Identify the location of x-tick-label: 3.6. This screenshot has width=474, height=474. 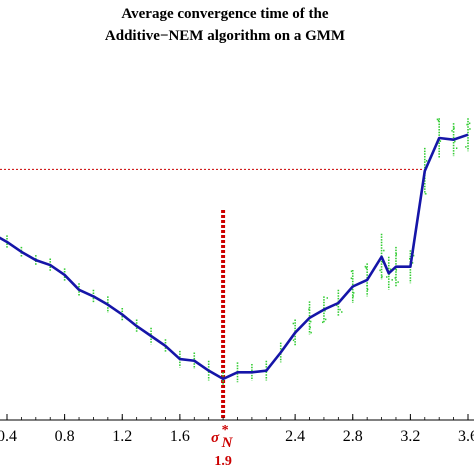
(466, 436).